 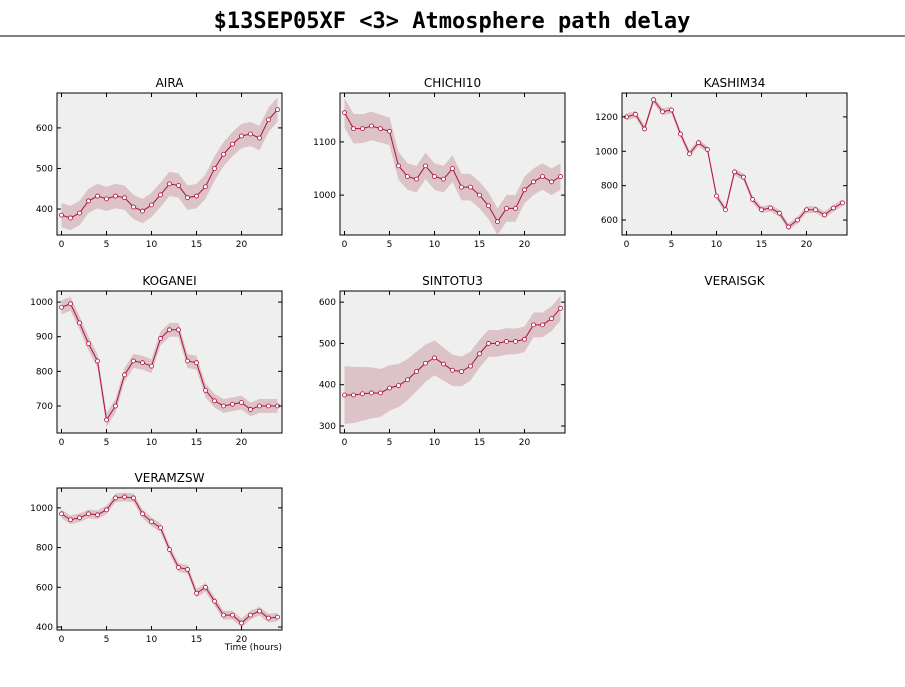 What do you see at coordinates (606, 118) in the screenshot?
I see `y-tick-label: 1200` at bounding box center [606, 118].